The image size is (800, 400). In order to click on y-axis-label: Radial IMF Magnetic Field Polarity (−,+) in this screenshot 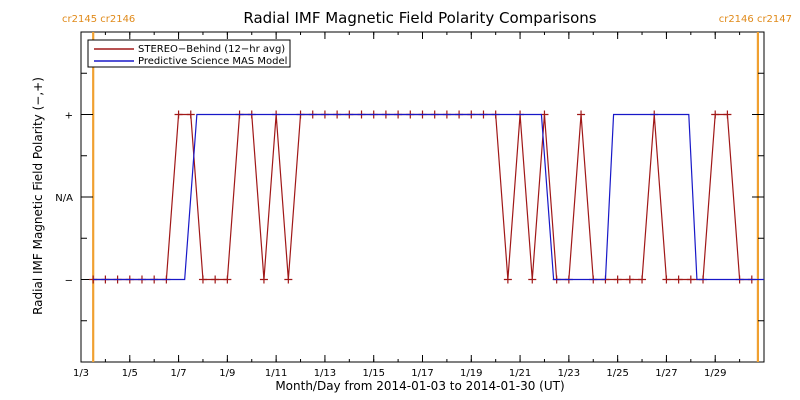, I will do `click(38, 196)`.